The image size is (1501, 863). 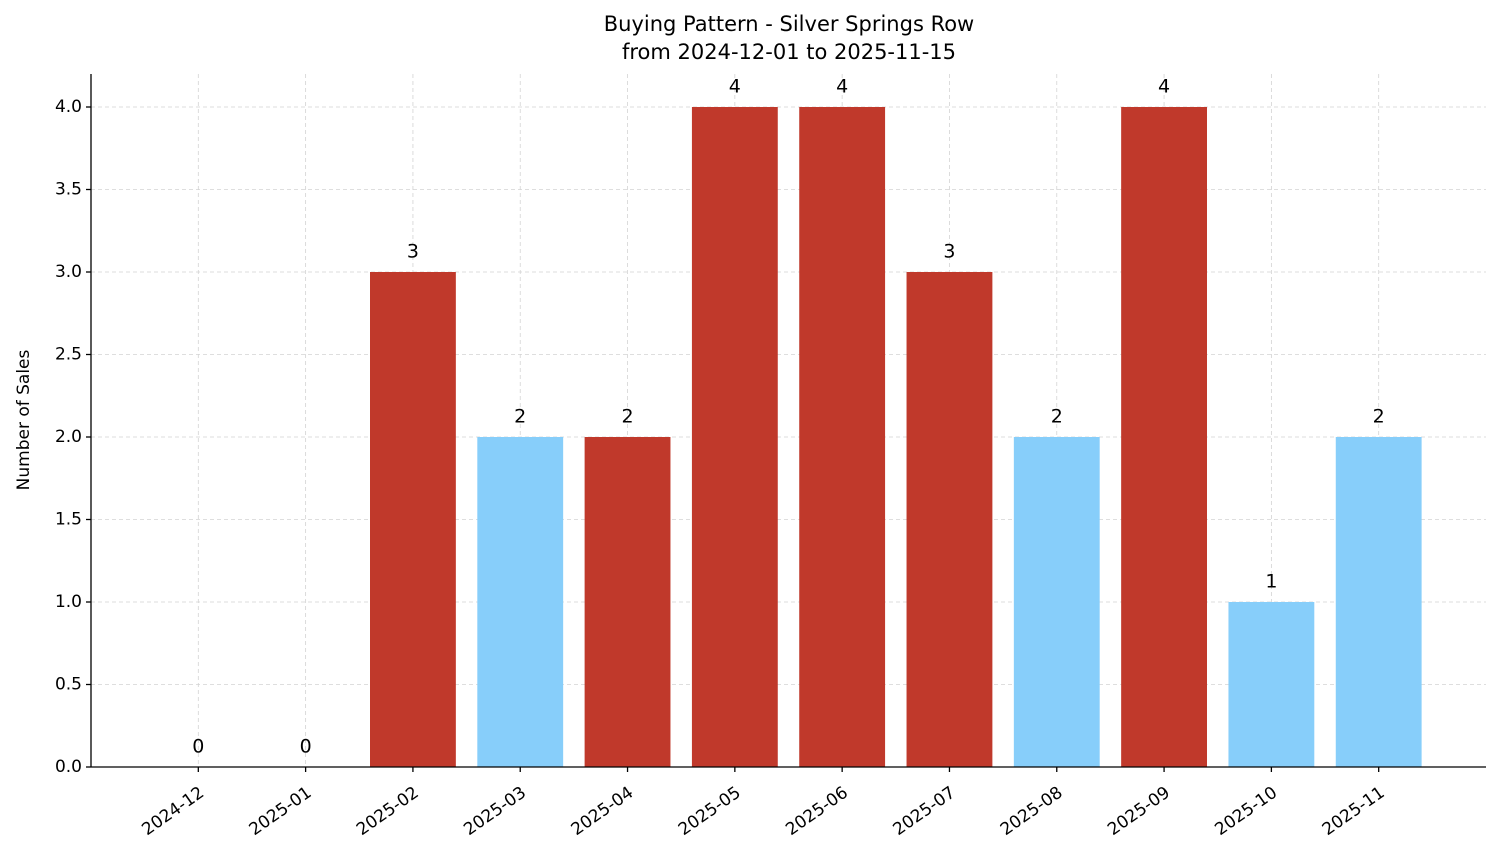 What do you see at coordinates (1246, 811) in the screenshot?
I see `x-tick-label: 2025-10` at bounding box center [1246, 811].